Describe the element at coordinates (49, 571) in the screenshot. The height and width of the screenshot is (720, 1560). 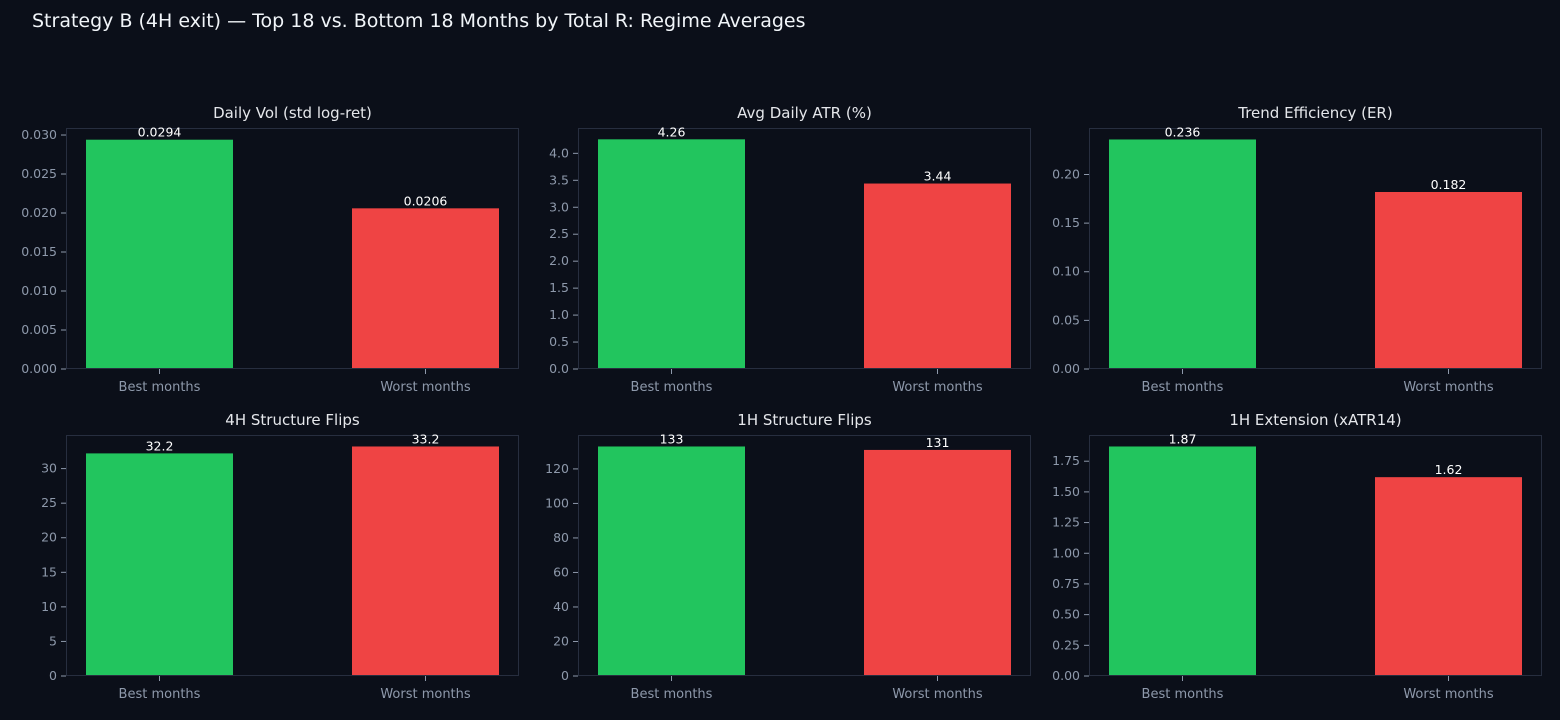
I see `y-tick-label: 15` at that location.